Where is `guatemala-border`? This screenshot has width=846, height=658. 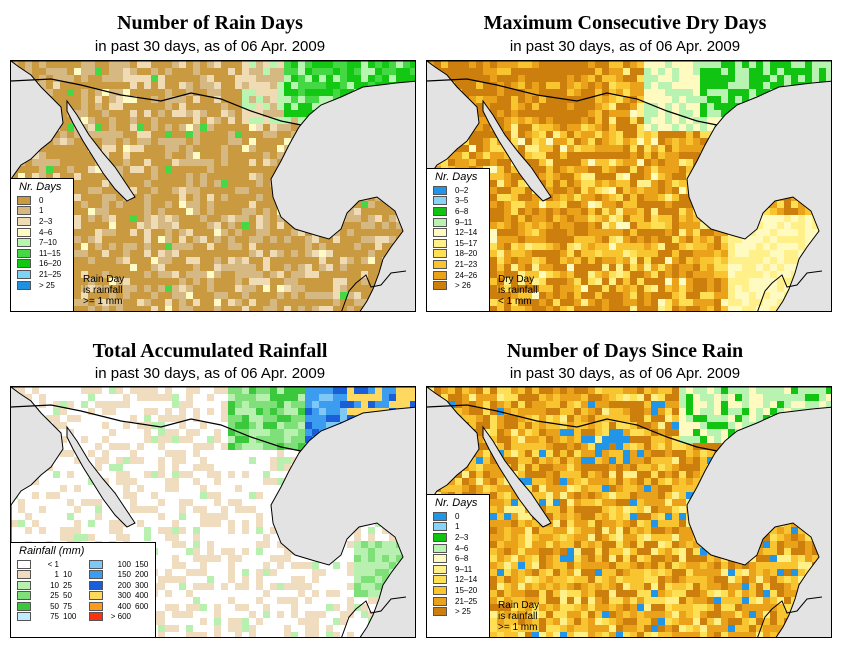
guatemala-border is located at coordinates (374, 290).